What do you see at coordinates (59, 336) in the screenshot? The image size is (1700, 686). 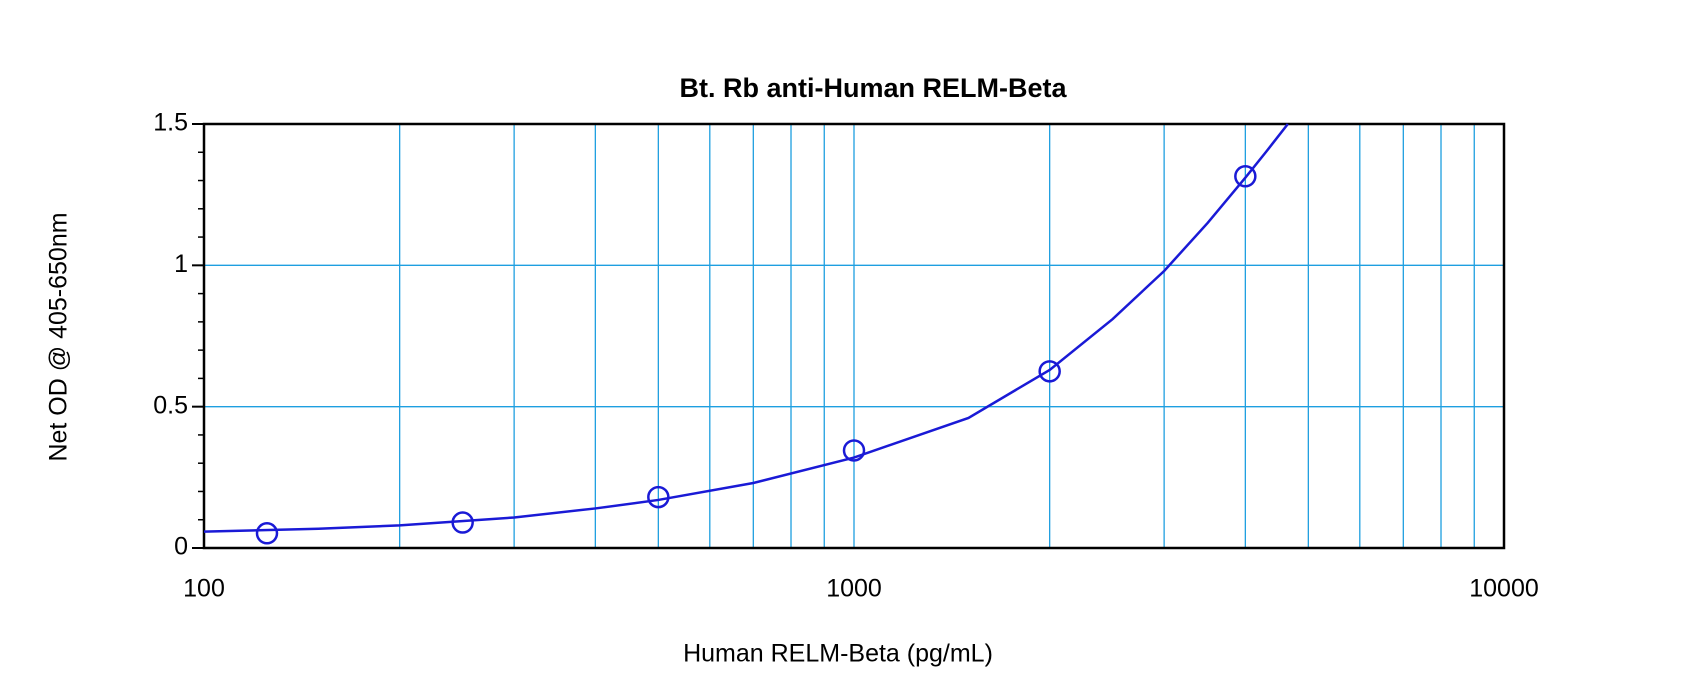 I see `y-axis-label: Net OD @ 405-650nm` at bounding box center [59, 336].